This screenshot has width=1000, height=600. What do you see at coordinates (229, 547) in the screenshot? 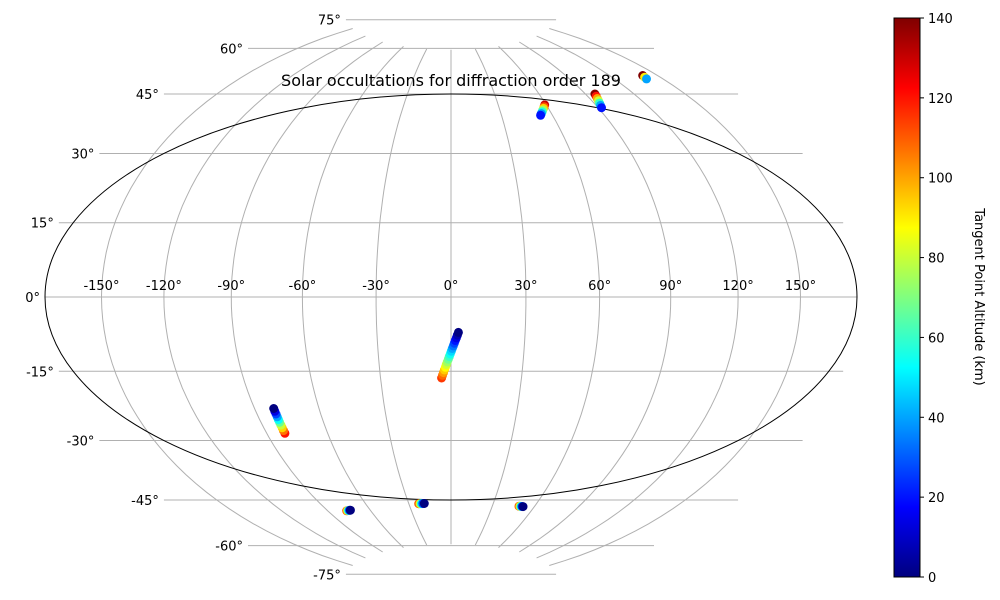
I see `latitude-tick-label: -60°` at bounding box center [229, 547].